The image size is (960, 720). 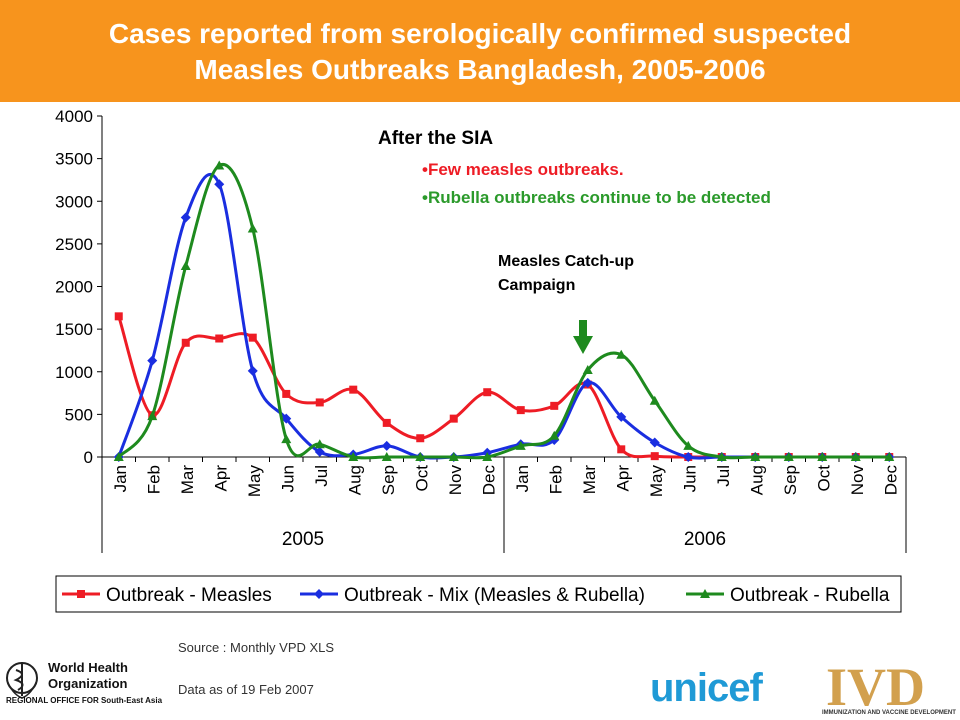 I want to click on campaign-arrow-head-icon, so click(x=583, y=345).